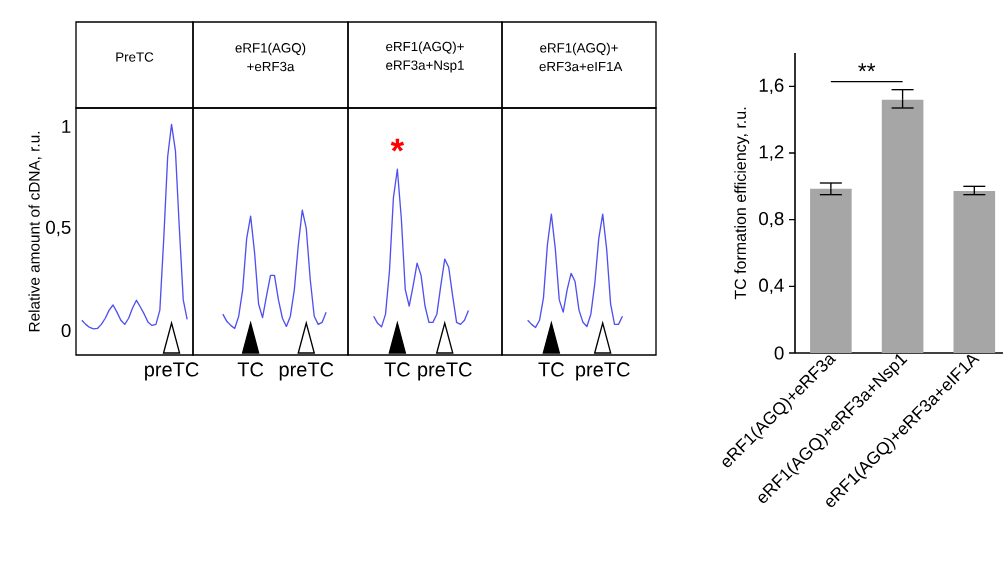  What do you see at coordinates (135, 57) in the screenshot?
I see `chart-title: PreTC` at bounding box center [135, 57].